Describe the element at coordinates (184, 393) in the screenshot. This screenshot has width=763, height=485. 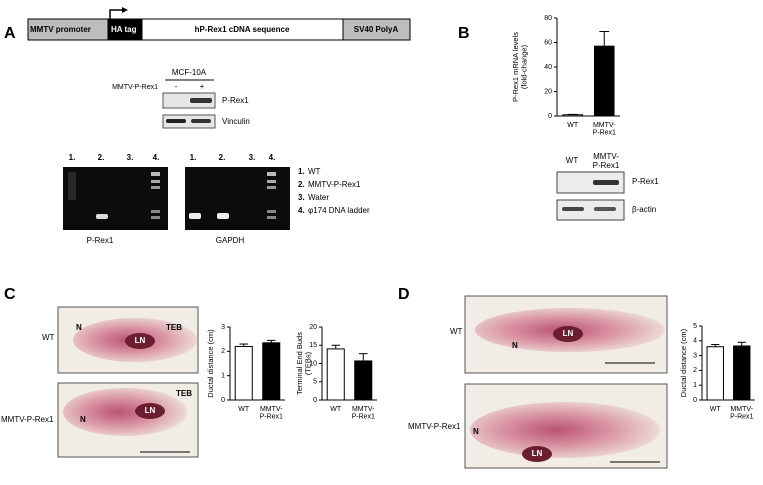
I see `wm-mark: TEB` at that location.